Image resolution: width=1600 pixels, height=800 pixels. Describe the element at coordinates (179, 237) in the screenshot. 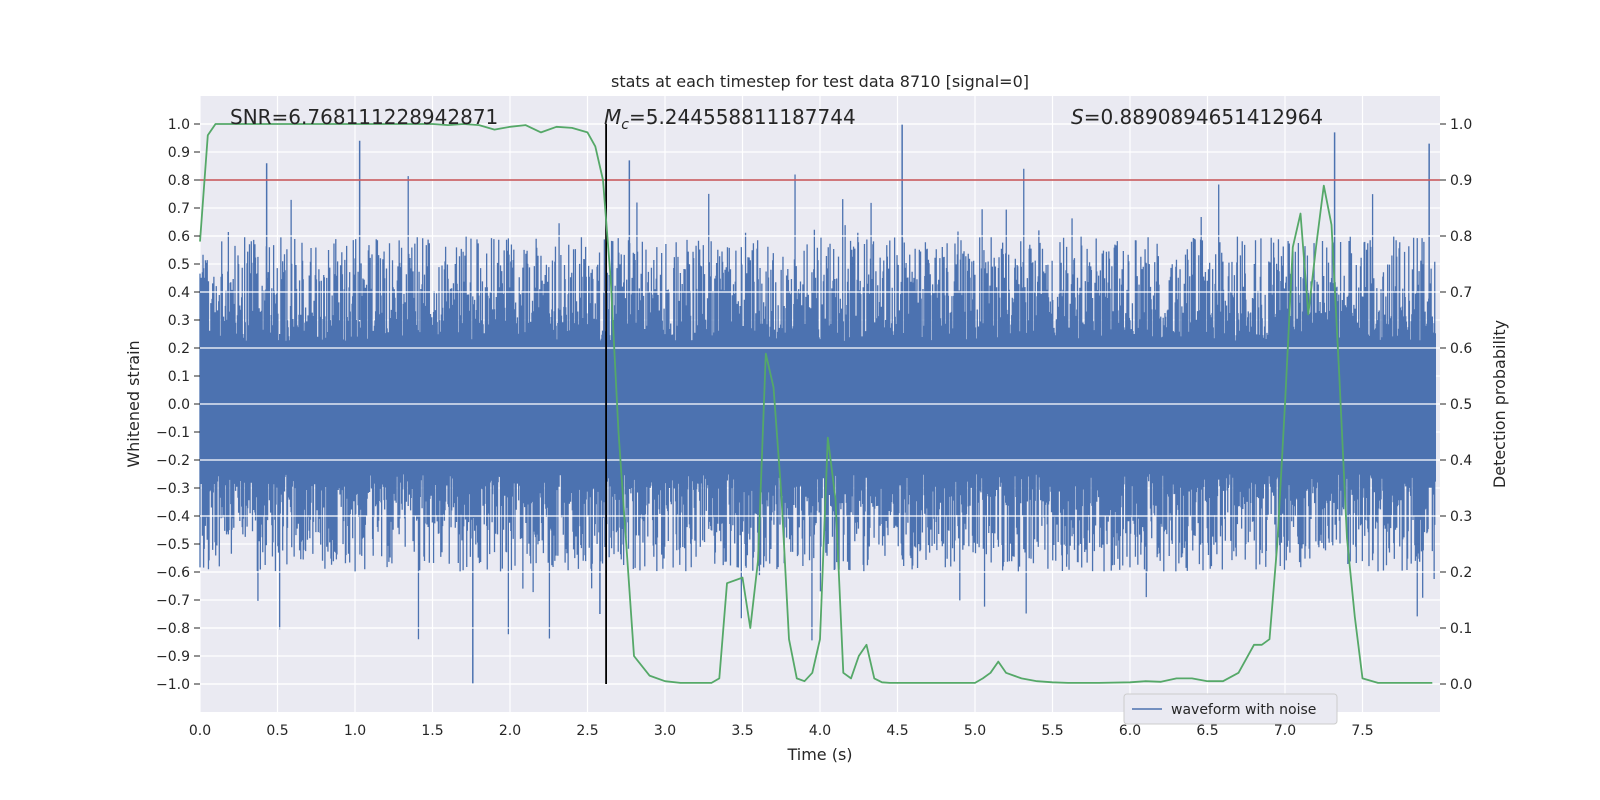

I see `y-tick-label: 0.6` at that location.